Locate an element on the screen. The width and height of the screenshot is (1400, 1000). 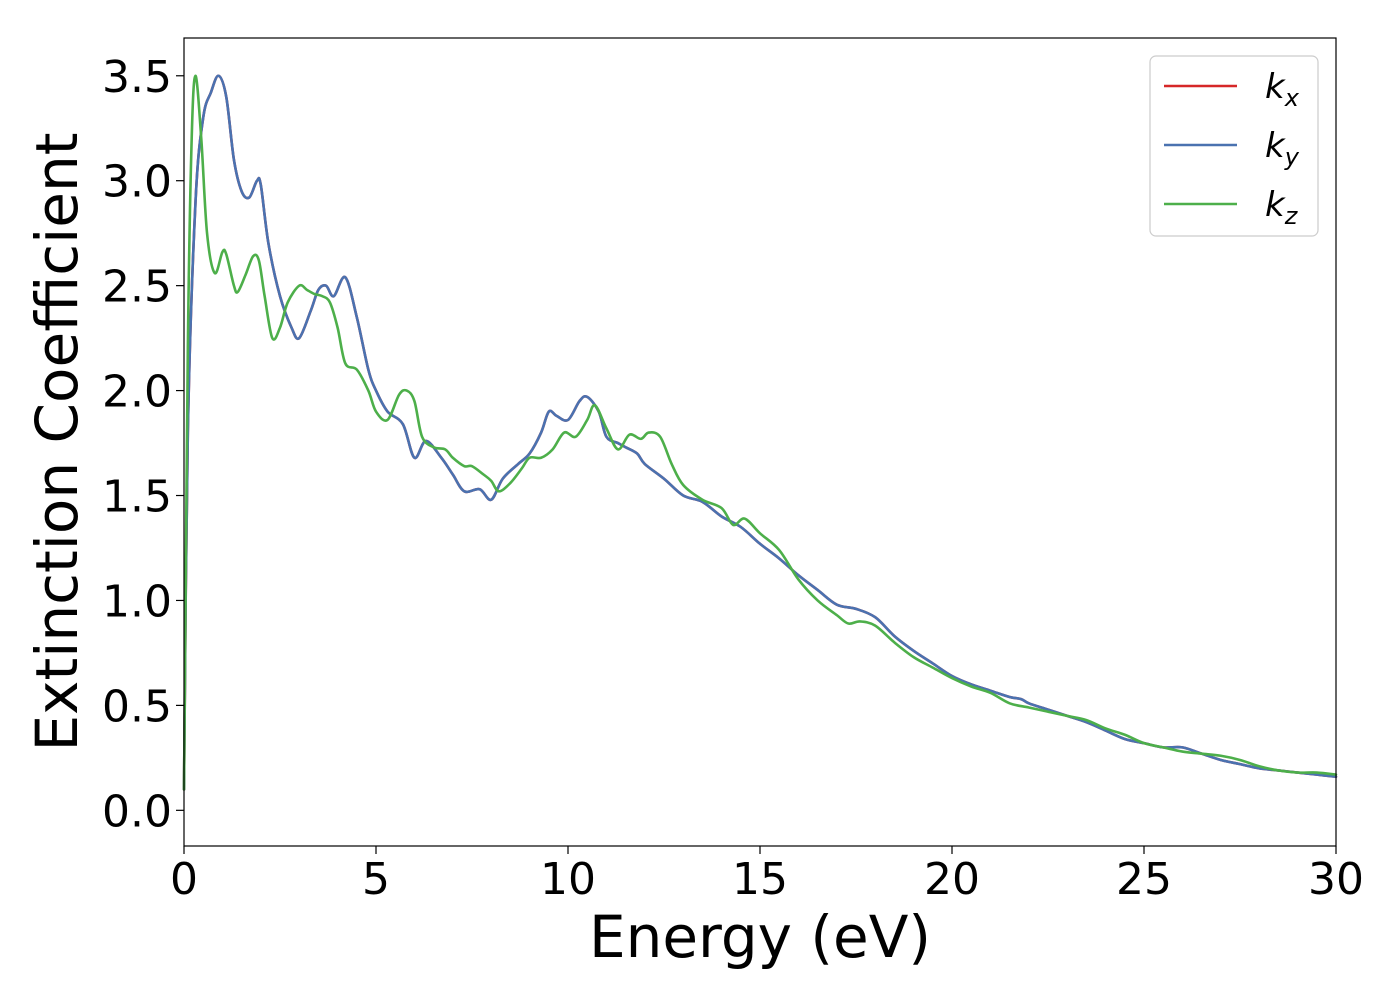
legend-label-ky: ky is located at coordinates (1282, 148).